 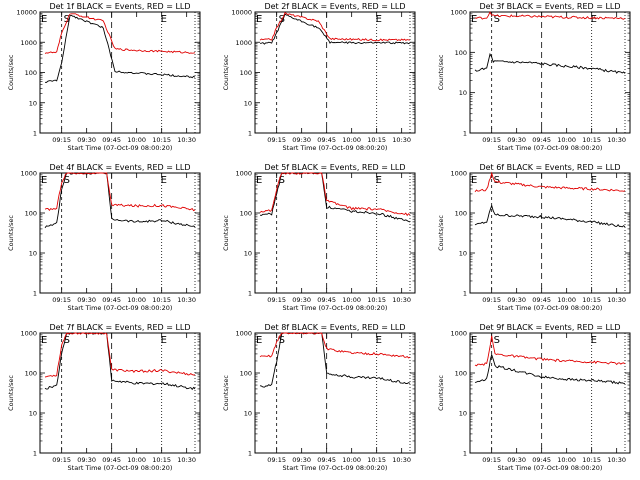 I want to click on panel-title: Det 6f BLACK = Events, RED = LLD, so click(x=549, y=167).